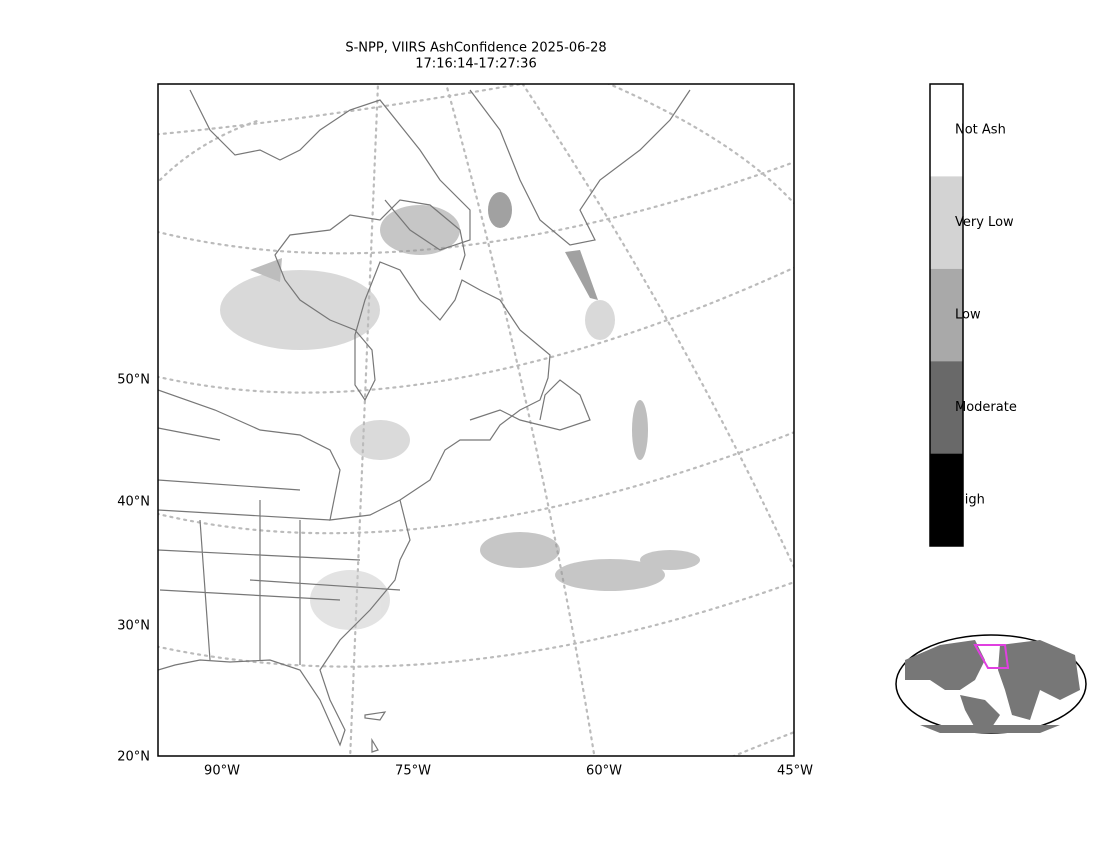 The height and width of the screenshot is (844, 1120). Describe the element at coordinates (475, 64) in the screenshot. I see `subtitle: 17:16:14-17:27:36` at that location.